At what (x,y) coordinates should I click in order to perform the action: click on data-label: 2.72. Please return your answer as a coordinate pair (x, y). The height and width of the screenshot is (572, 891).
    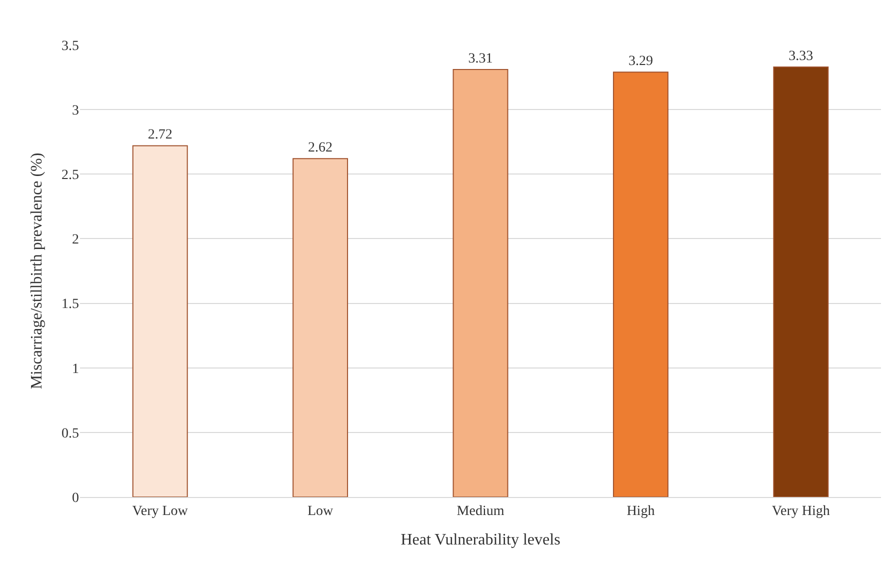
    Looking at the image, I should click on (160, 135).